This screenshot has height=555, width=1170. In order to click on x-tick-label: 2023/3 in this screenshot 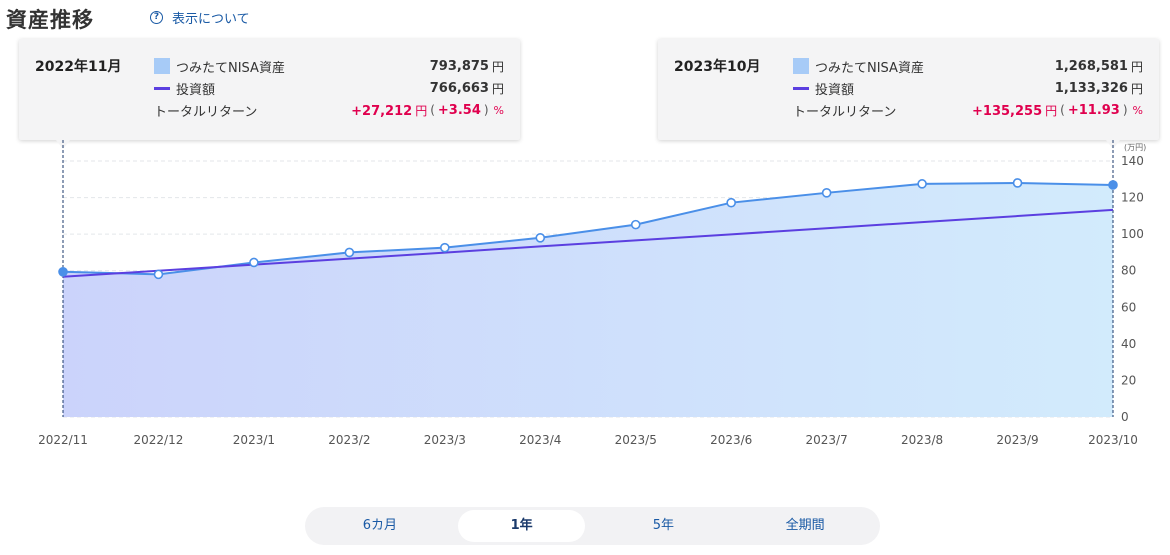, I will do `click(445, 440)`.